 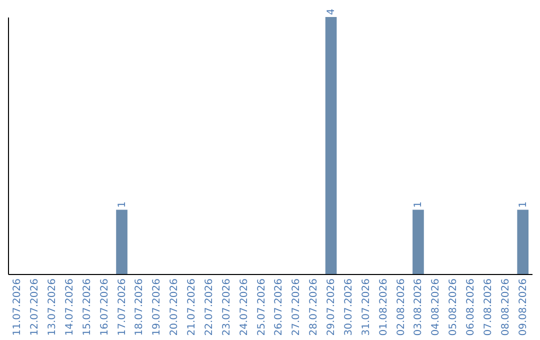 I want to click on x-tick-label: 25.07.2026, so click(x=262, y=307).